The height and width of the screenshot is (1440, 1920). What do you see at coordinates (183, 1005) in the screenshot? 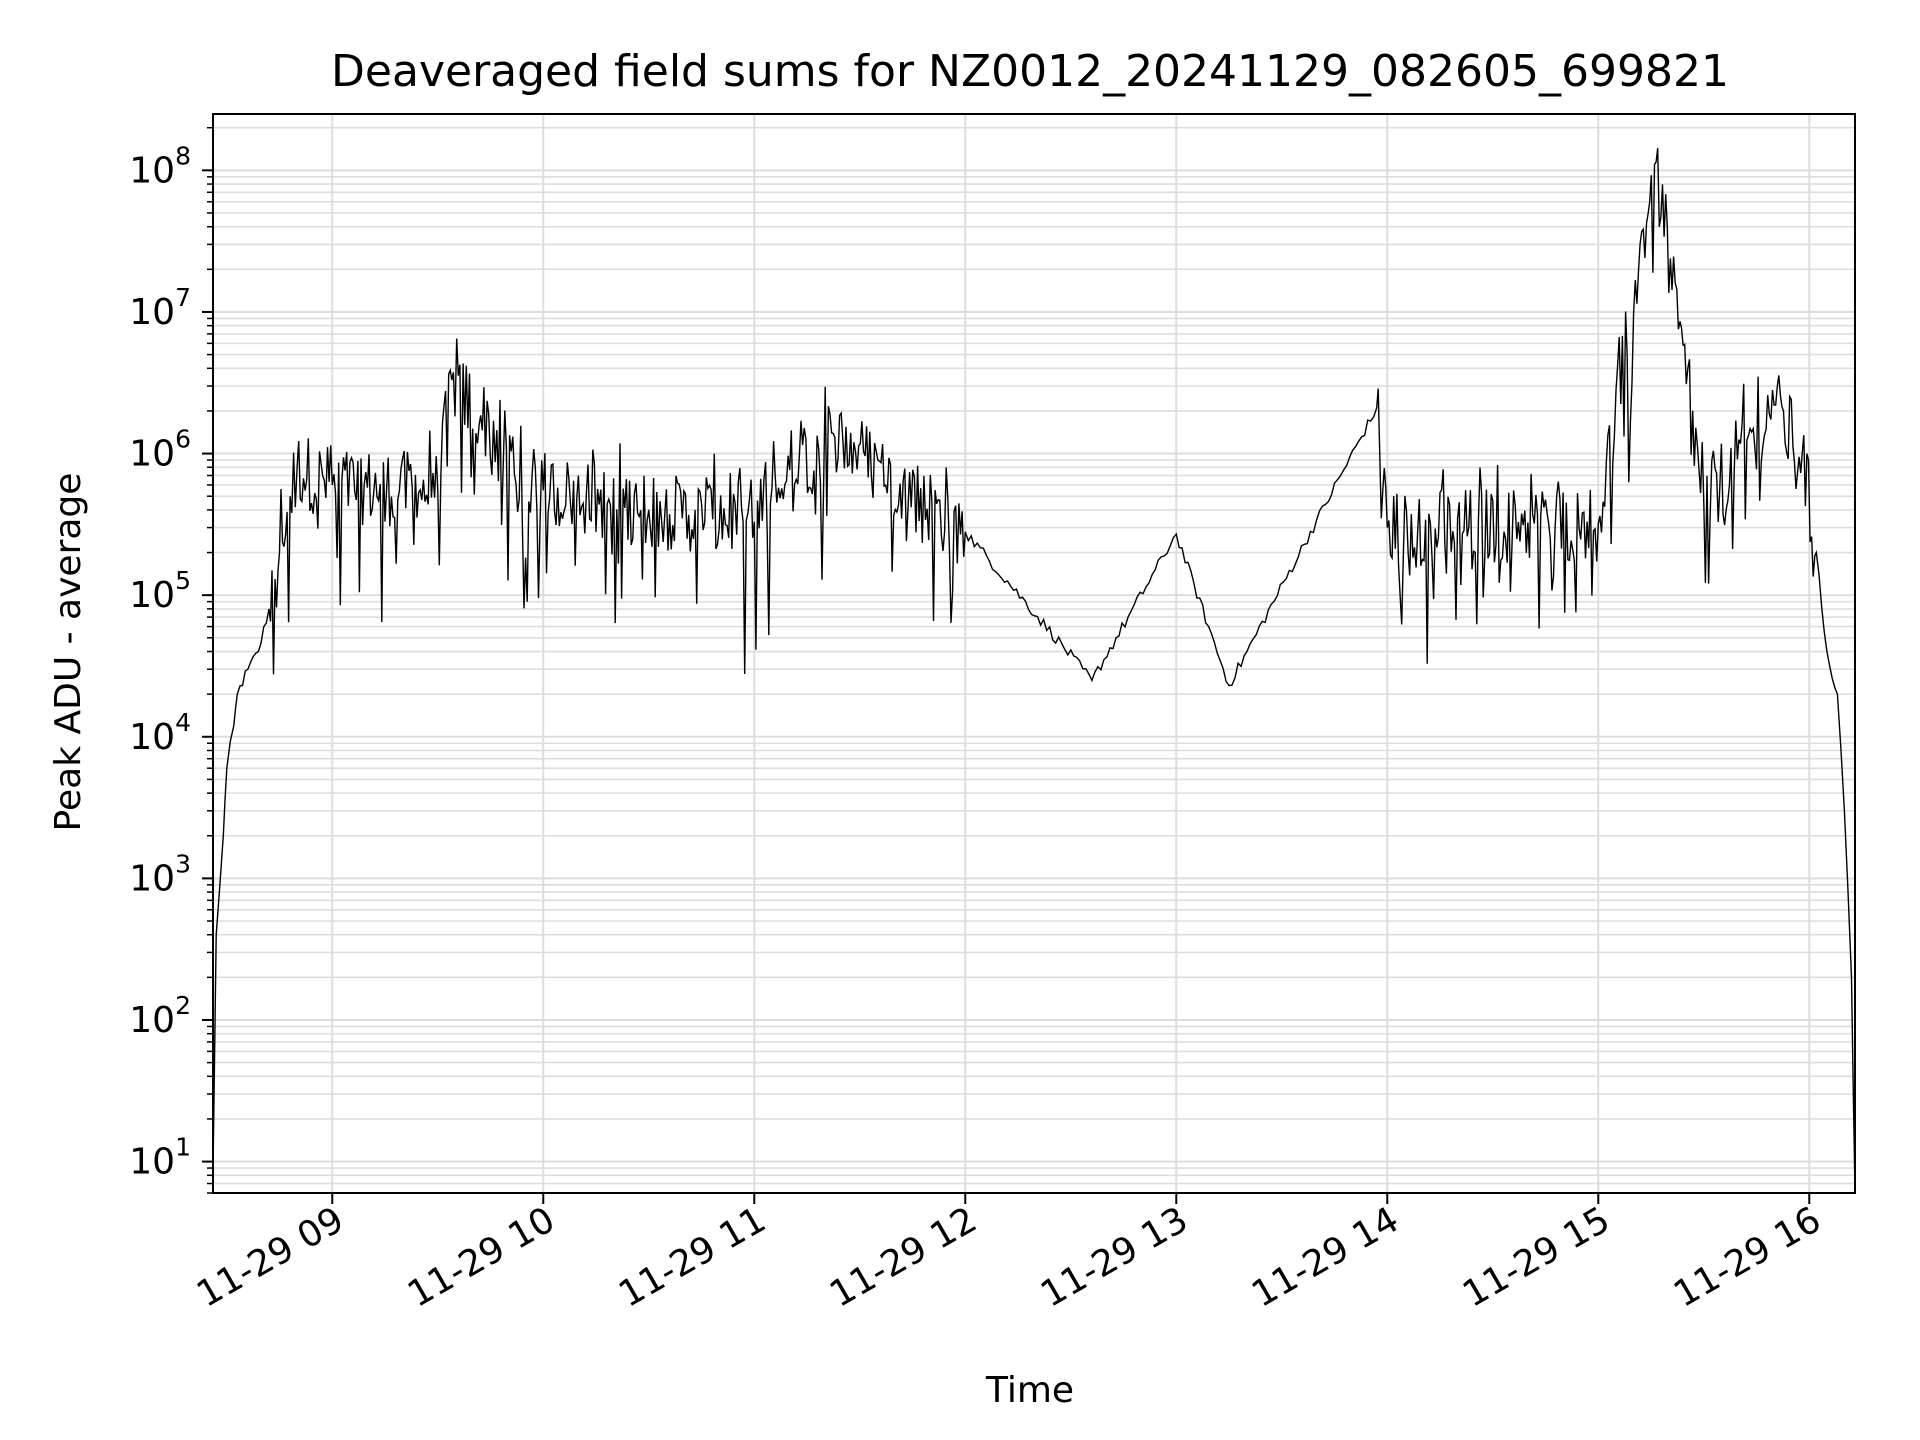
I see `y-tick-label-exponent: 2` at bounding box center [183, 1005].